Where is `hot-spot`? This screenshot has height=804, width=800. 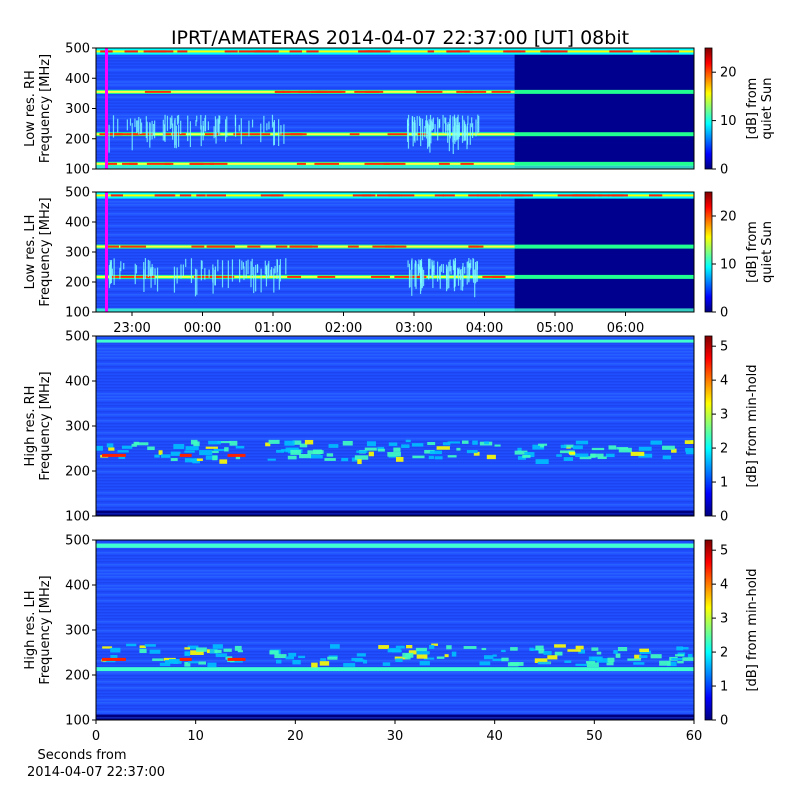
hot-spot is located at coordinates (185, 455).